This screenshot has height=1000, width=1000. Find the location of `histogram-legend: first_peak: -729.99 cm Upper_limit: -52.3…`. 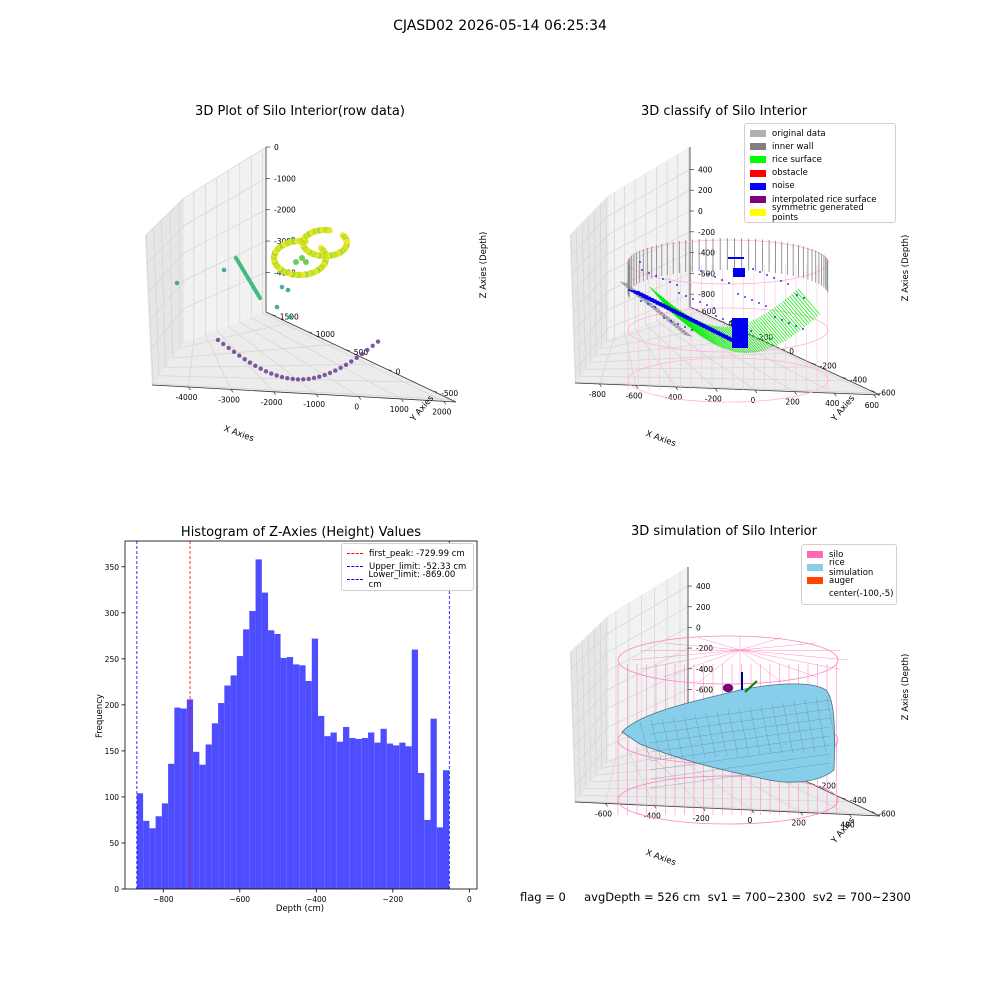

histogram-legend: first_peak: -729.99 cm Upper_limit: -52.3… is located at coordinates (407, 567).